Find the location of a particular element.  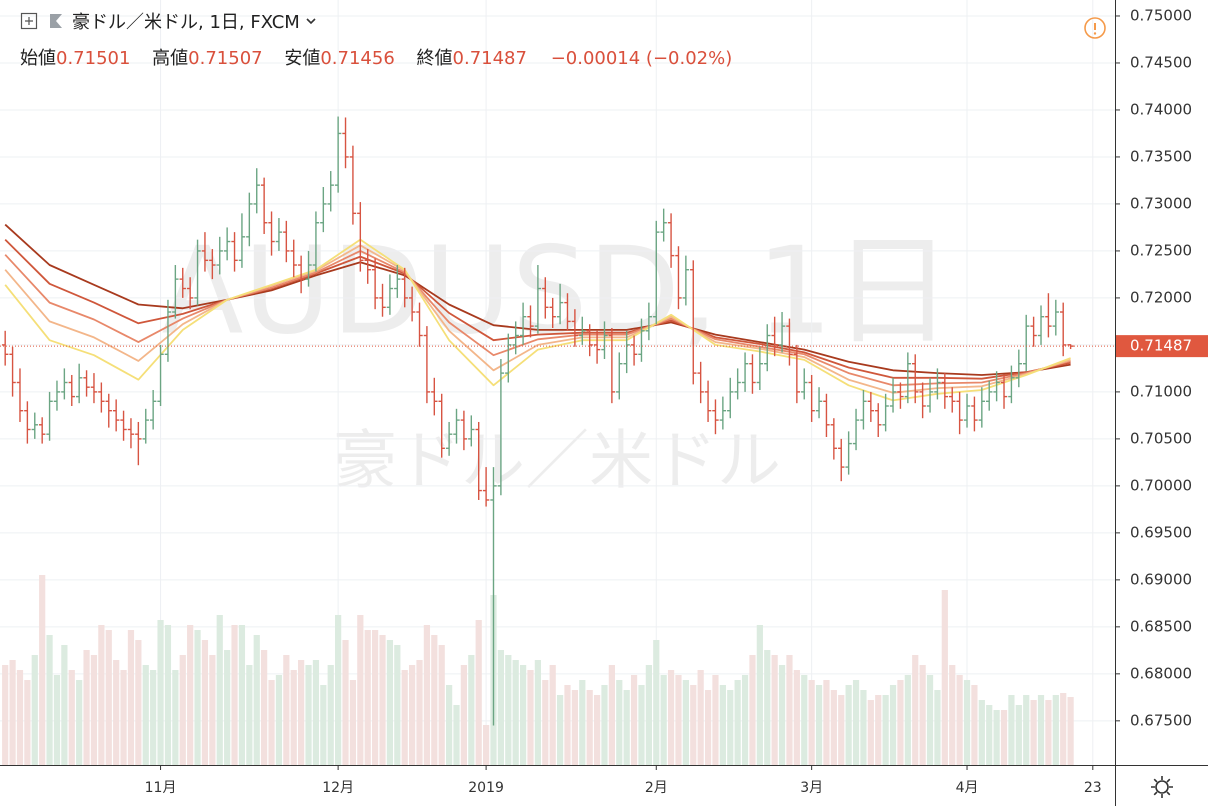

gear-body is located at coordinates (1162, 787).